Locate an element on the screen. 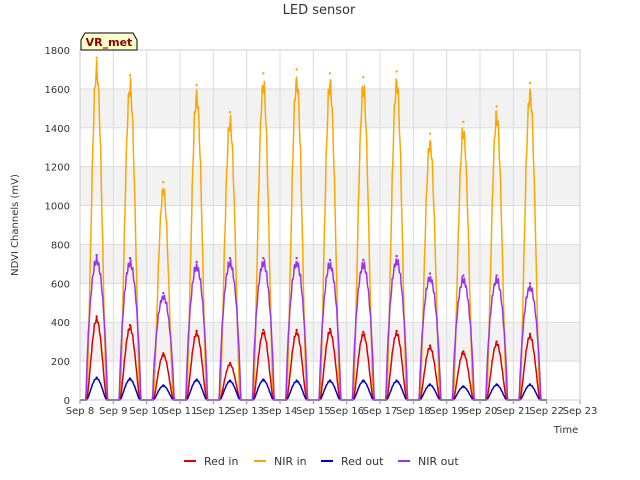 The width and height of the screenshot is (640, 480). y-tick-label: 1800 is located at coordinates (57, 51).